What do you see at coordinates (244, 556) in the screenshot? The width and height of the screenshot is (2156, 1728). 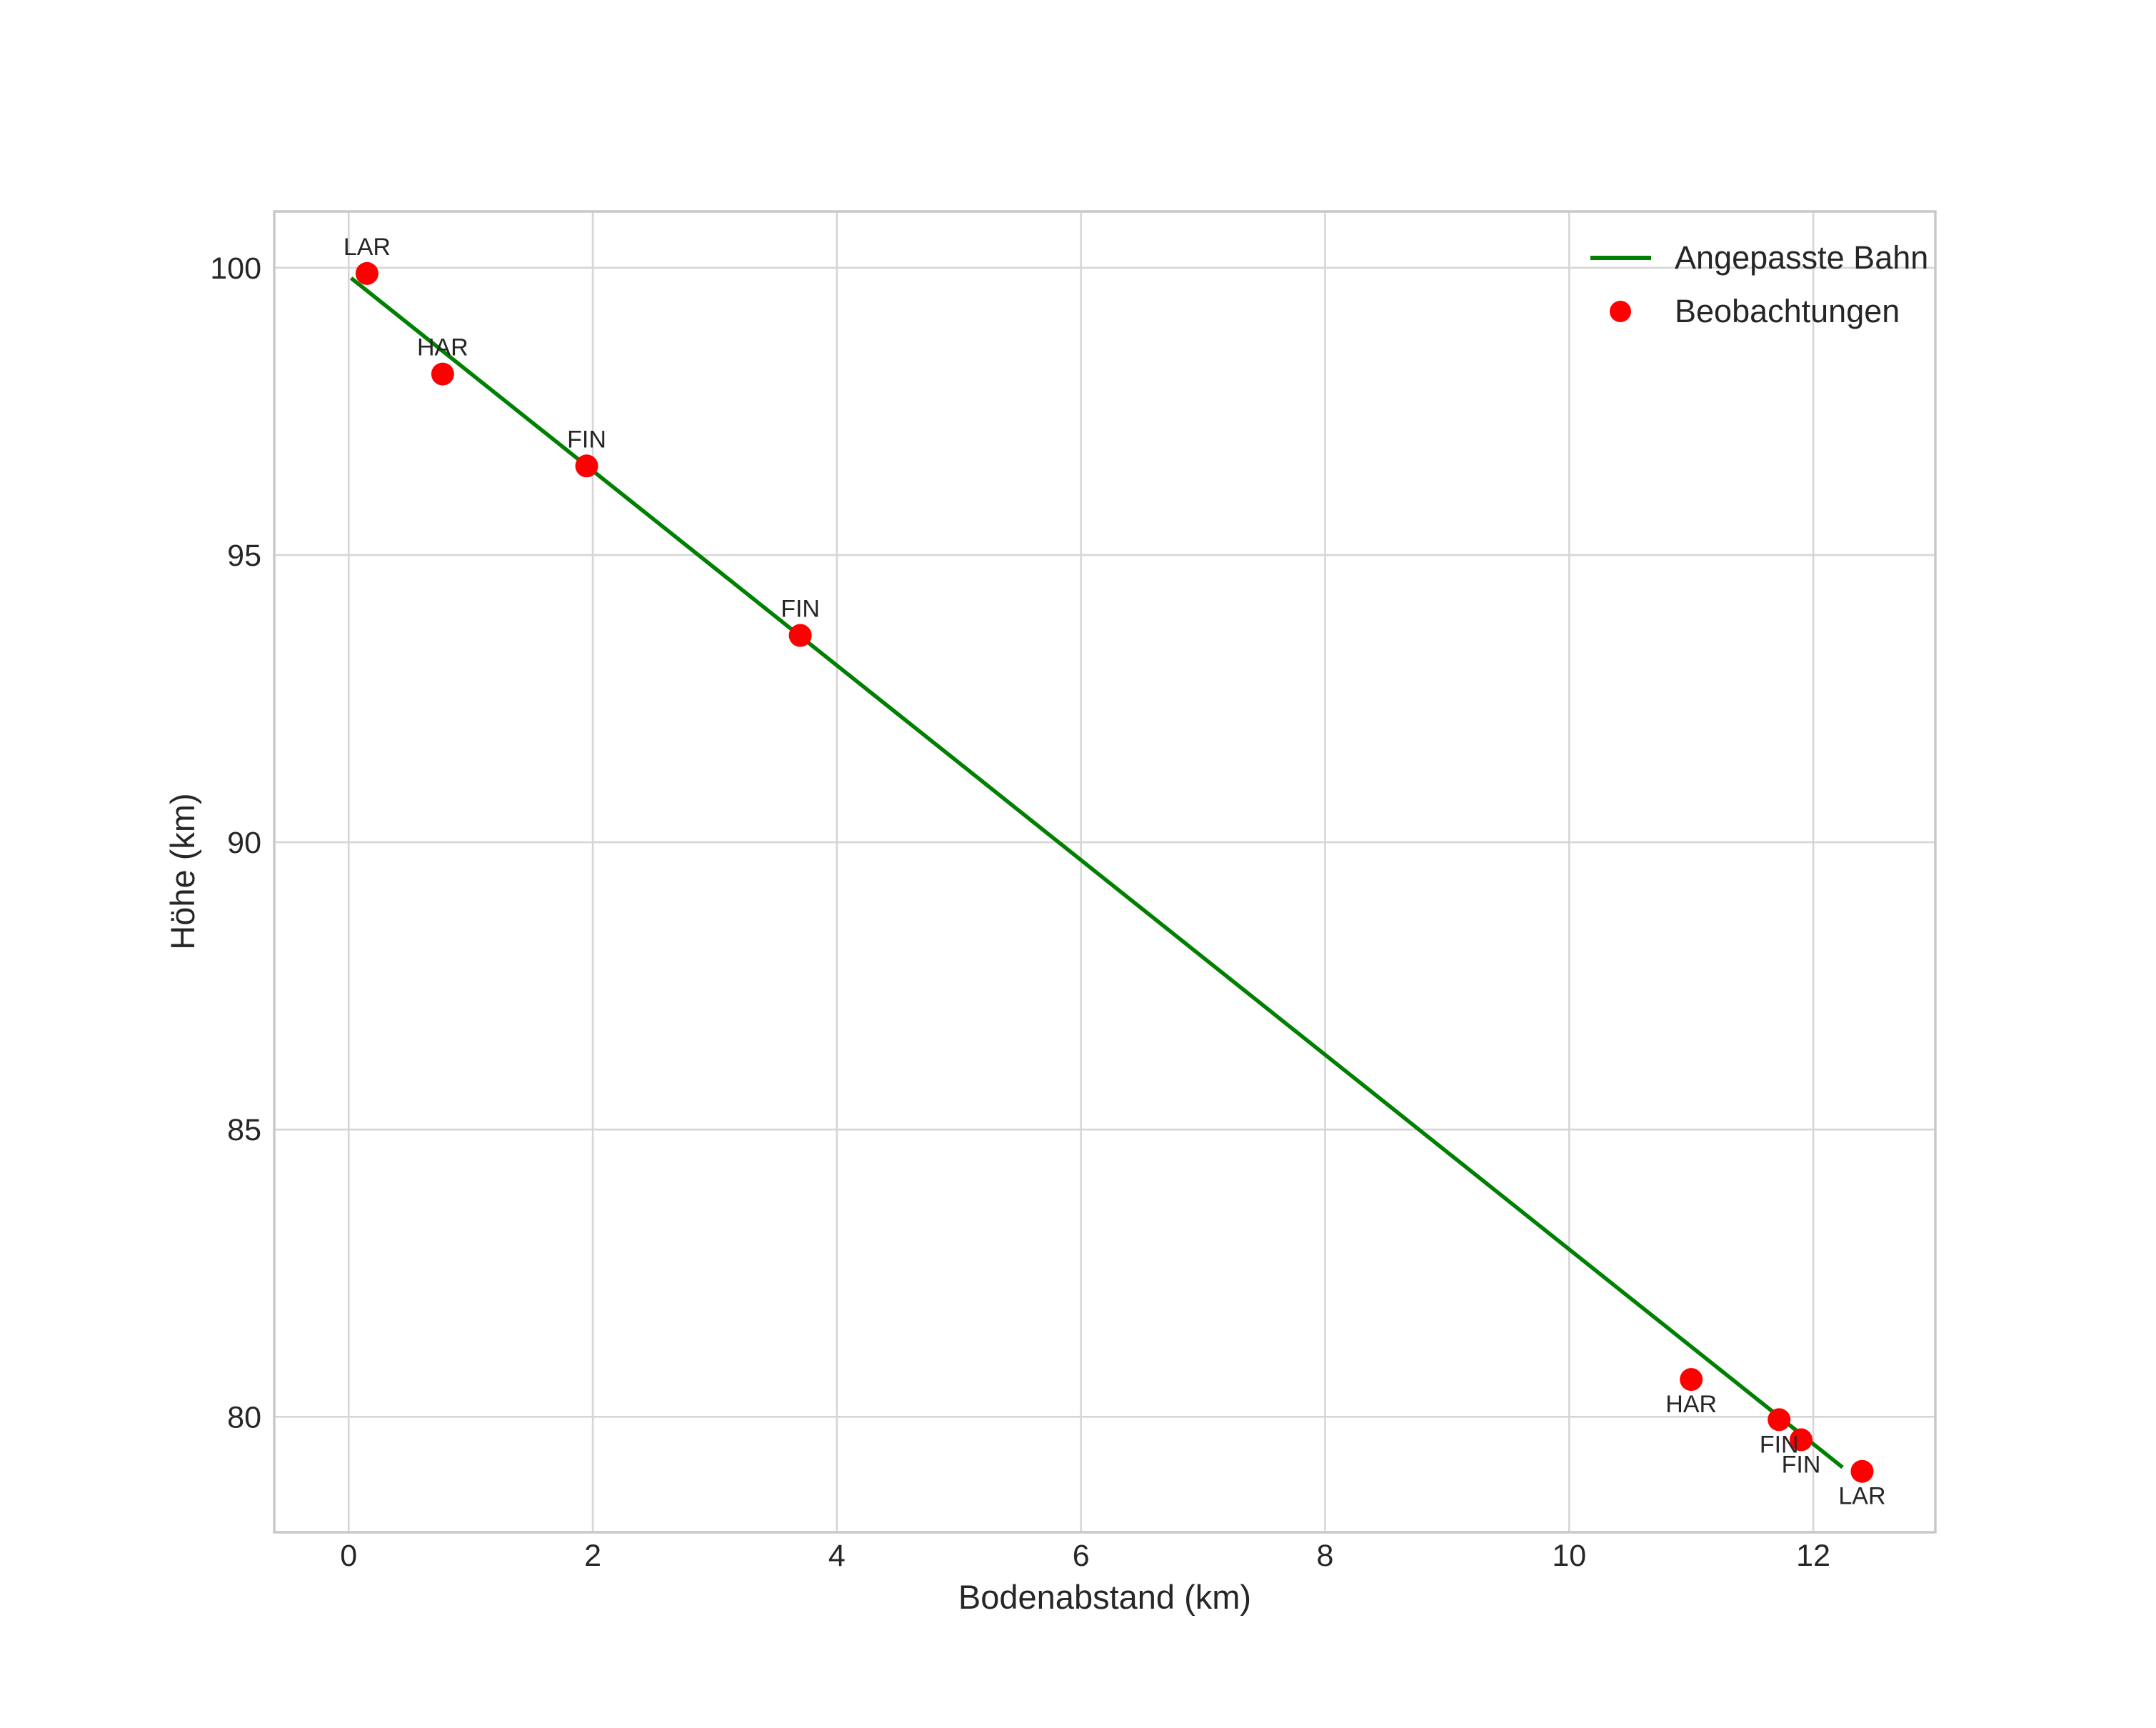 I see `y-tick-label: 95` at bounding box center [244, 556].